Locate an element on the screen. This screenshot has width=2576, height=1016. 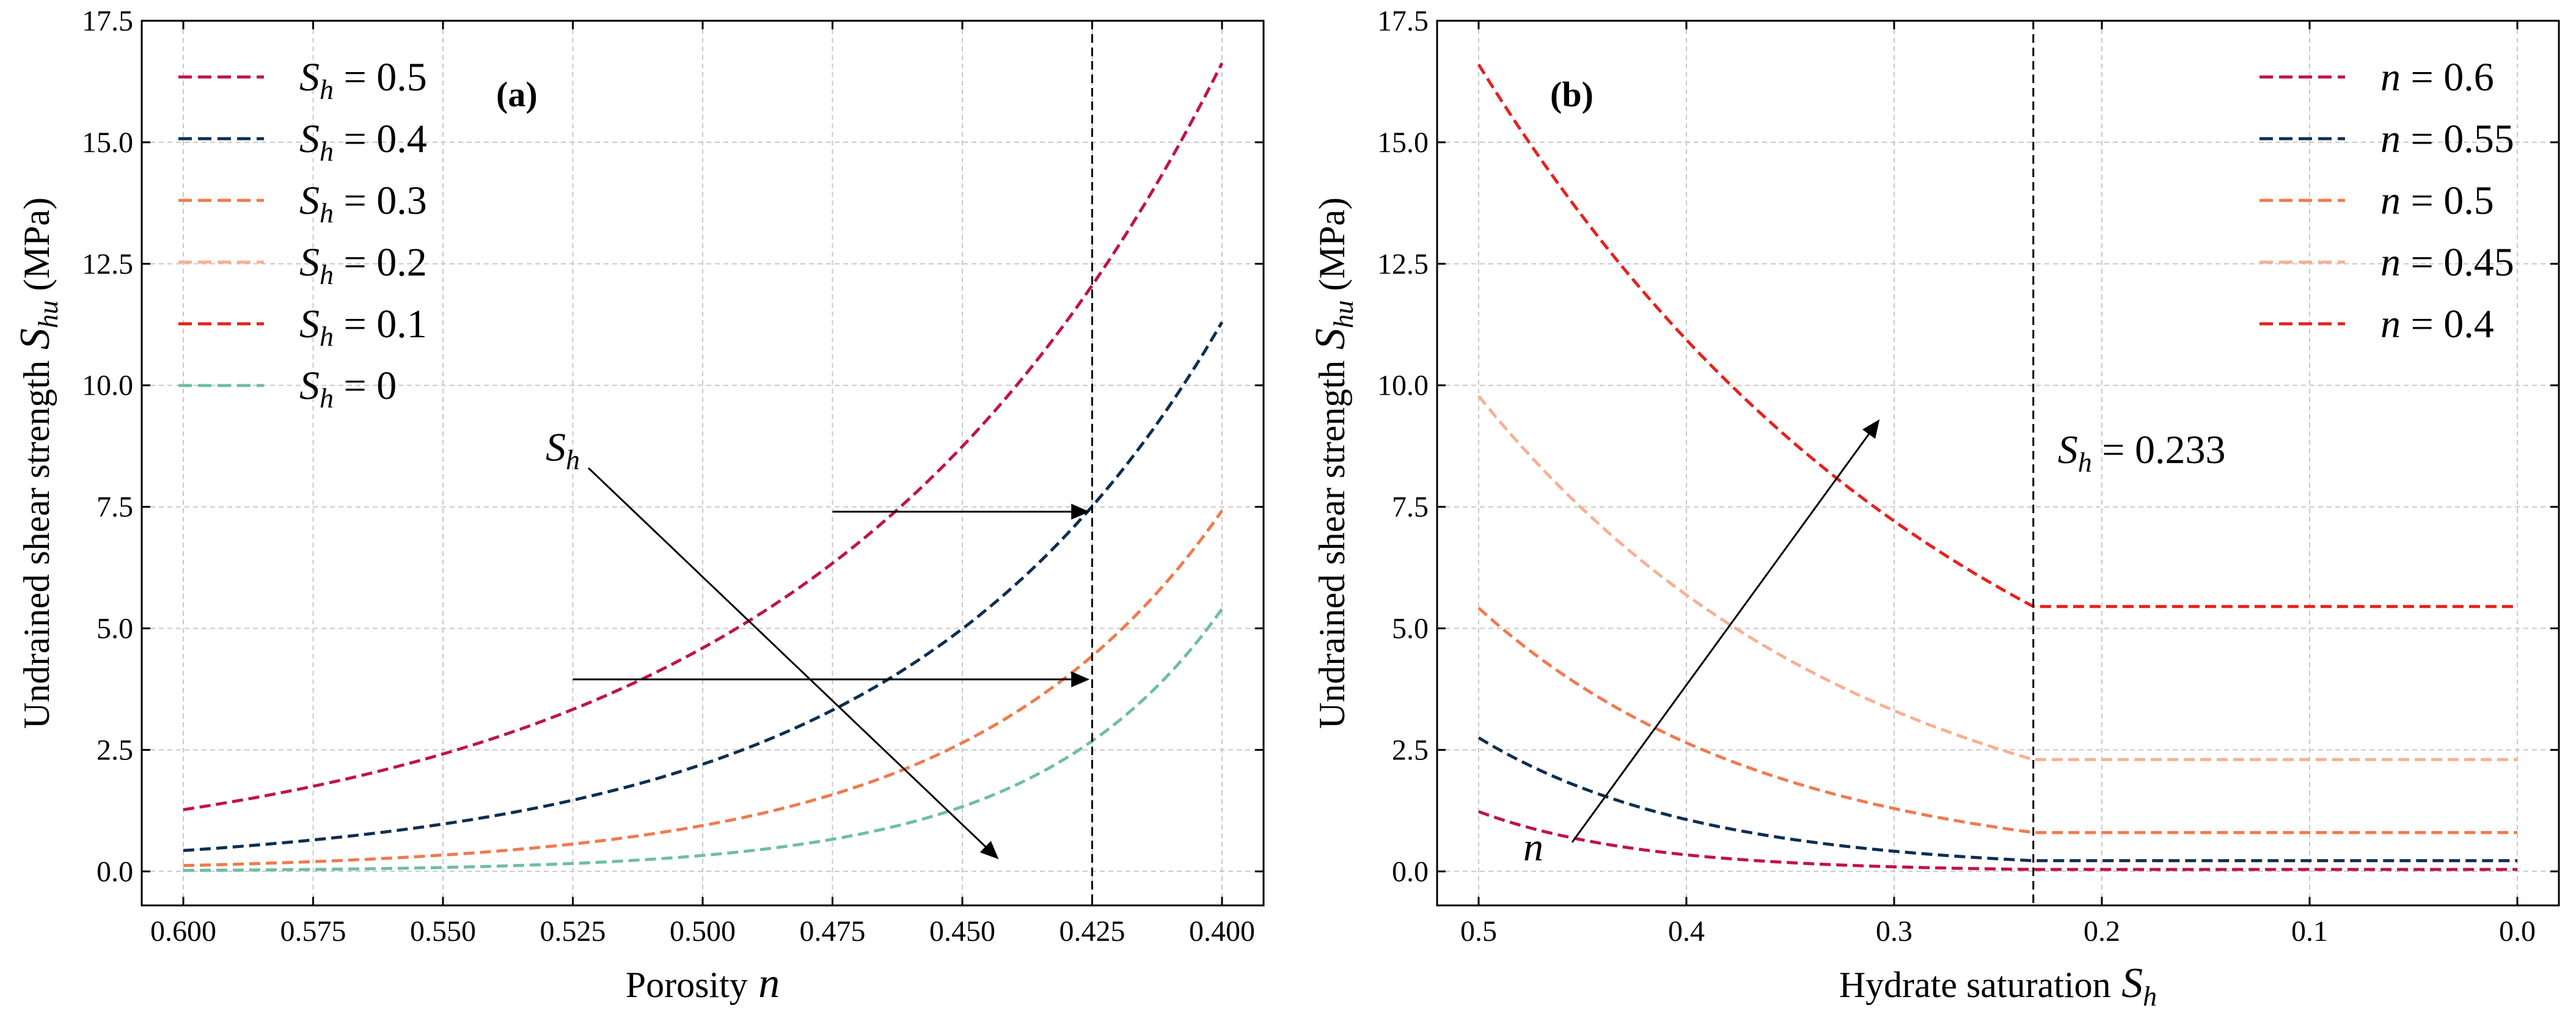
x-tick-label: 0.600 is located at coordinates (183, 931).